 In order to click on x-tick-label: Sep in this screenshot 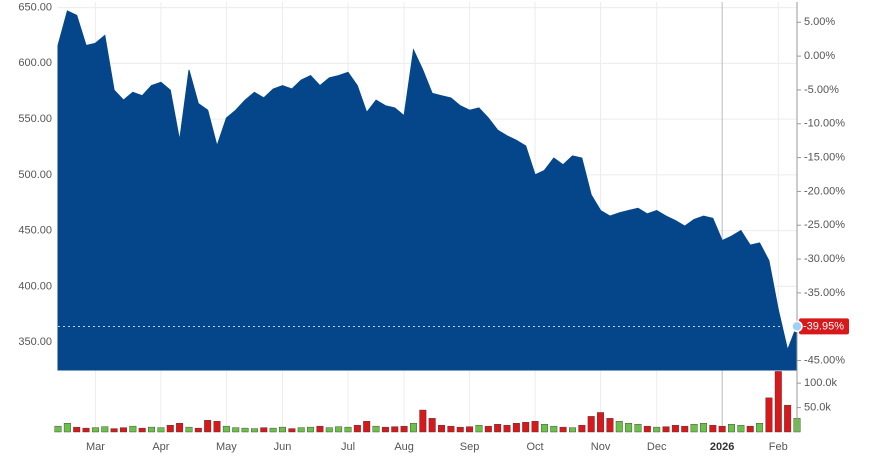, I will do `click(470, 447)`.